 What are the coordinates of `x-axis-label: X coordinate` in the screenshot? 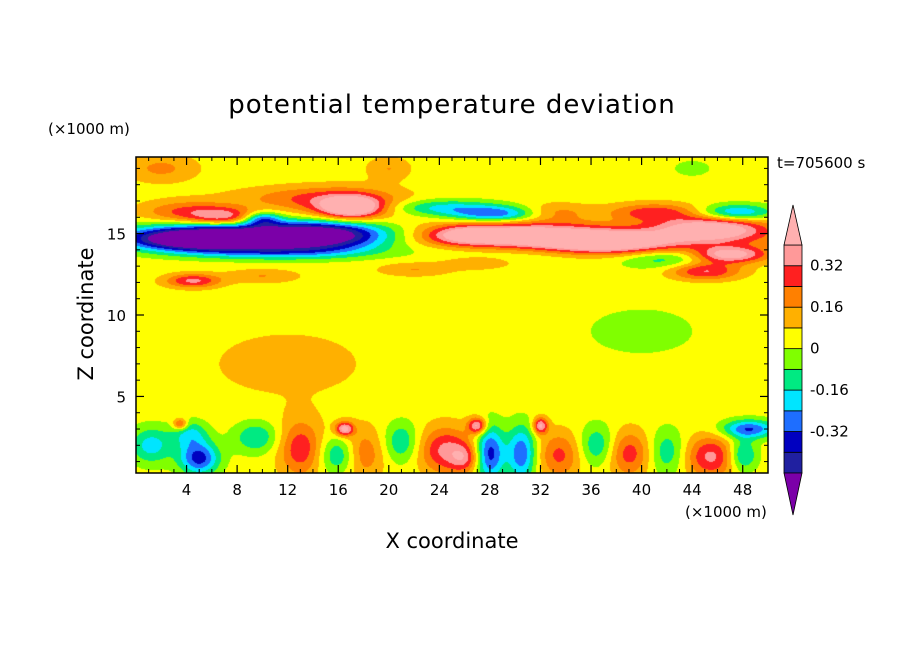 It's located at (451, 541).